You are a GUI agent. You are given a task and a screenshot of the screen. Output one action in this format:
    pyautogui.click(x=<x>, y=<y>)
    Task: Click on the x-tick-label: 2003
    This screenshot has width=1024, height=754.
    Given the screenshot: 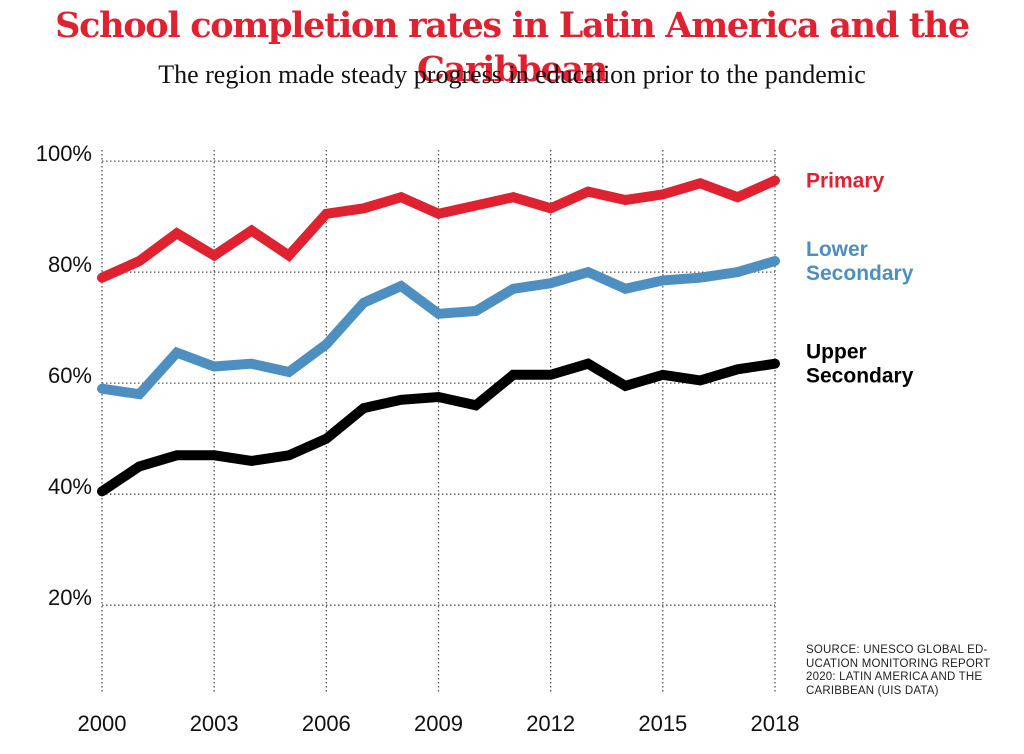 What is the action you would take?
    pyautogui.click(x=214, y=723)
    